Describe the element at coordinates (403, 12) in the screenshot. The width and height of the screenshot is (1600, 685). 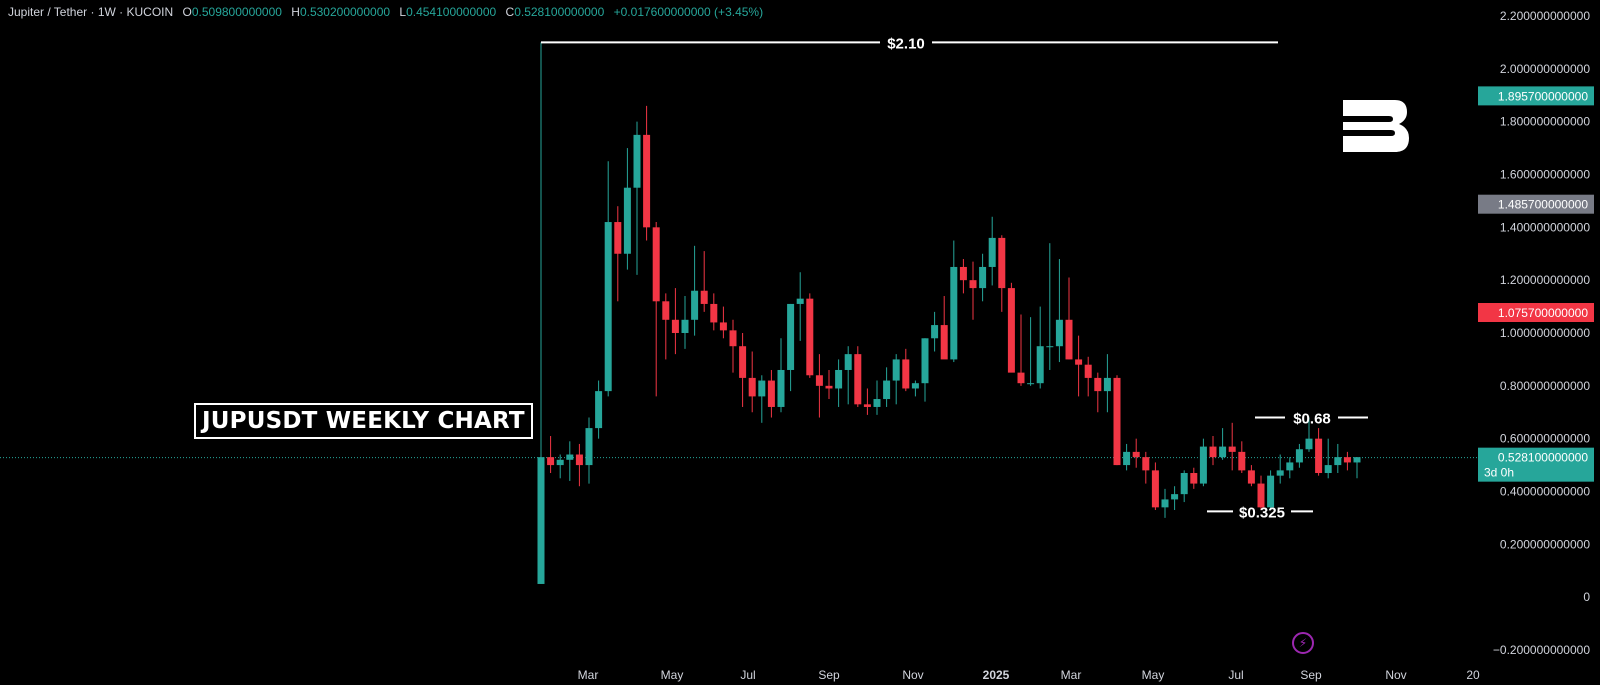
I see `low-key: L` at that location.